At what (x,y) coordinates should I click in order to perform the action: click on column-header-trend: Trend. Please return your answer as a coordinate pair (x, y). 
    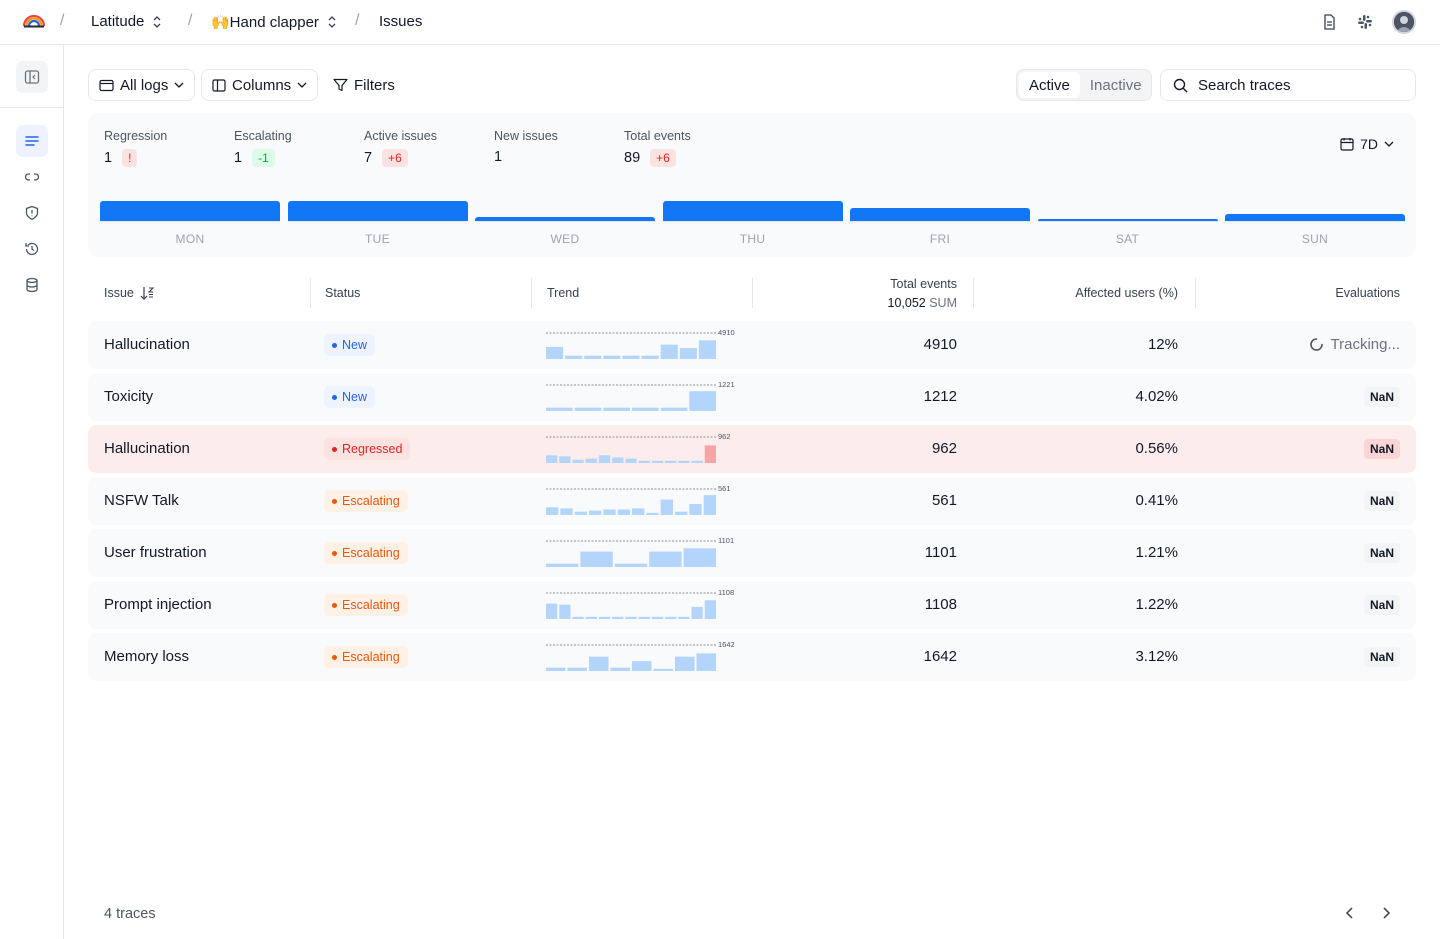
    Looking at the image, I should click on (563, 293).